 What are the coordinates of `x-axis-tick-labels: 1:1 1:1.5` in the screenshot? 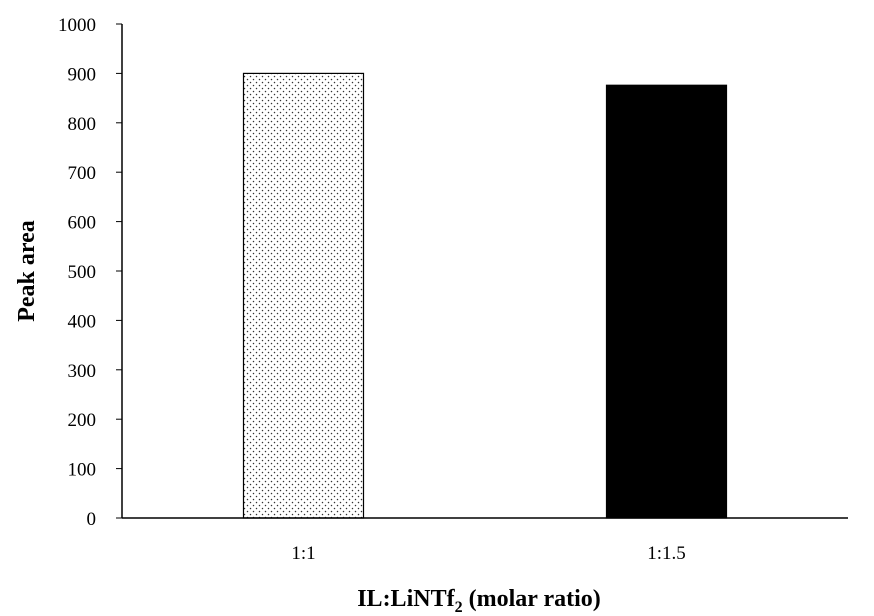 It's located at (488, 553).